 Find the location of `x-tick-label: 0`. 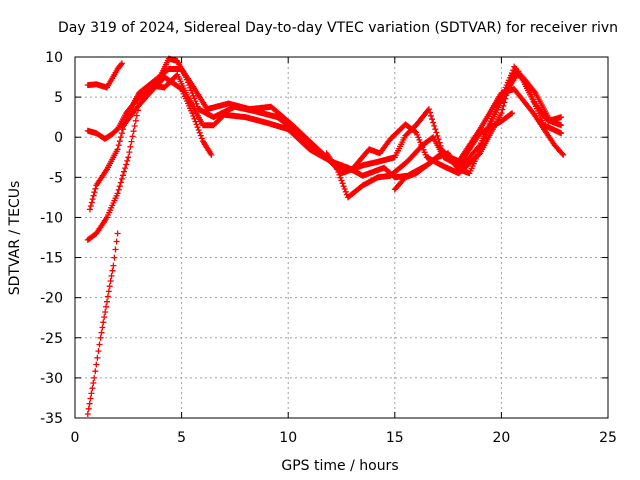

x-tick-label: 0 is located at coordinates (75, 438).